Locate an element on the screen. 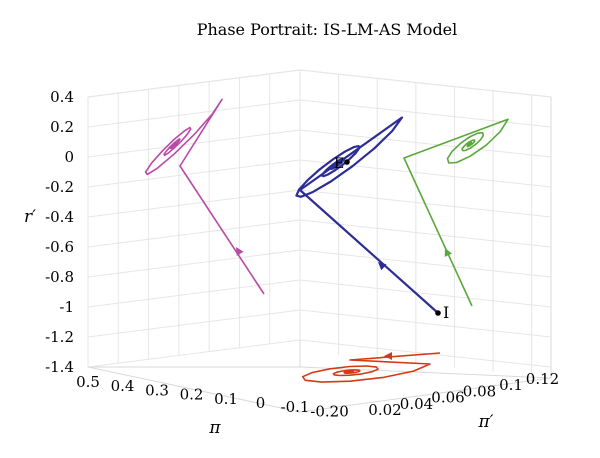  x-tick-label: 0.1 is located at coordinates (226, 399).